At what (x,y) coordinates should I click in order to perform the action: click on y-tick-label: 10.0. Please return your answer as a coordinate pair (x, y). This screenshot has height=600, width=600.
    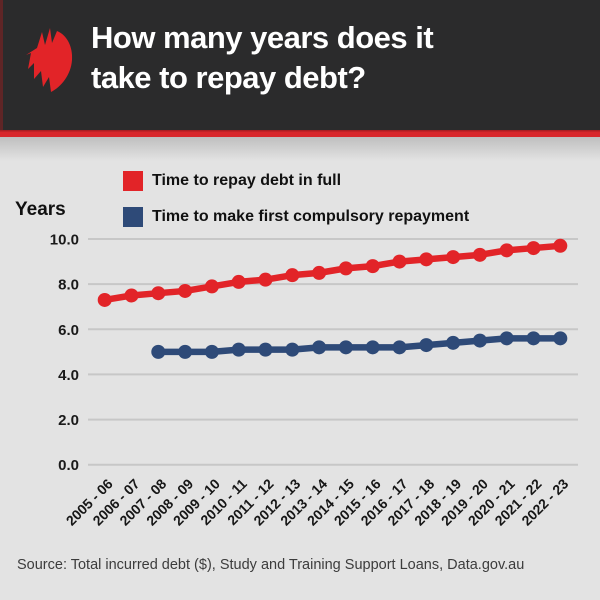
    Looking at the image, I should click on (64, 240).